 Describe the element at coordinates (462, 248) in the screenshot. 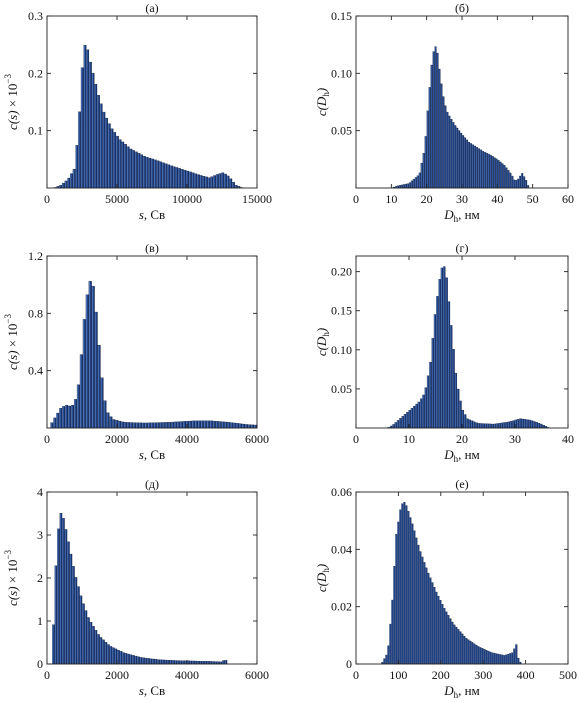

I see `panel-title: (г)` at that location.